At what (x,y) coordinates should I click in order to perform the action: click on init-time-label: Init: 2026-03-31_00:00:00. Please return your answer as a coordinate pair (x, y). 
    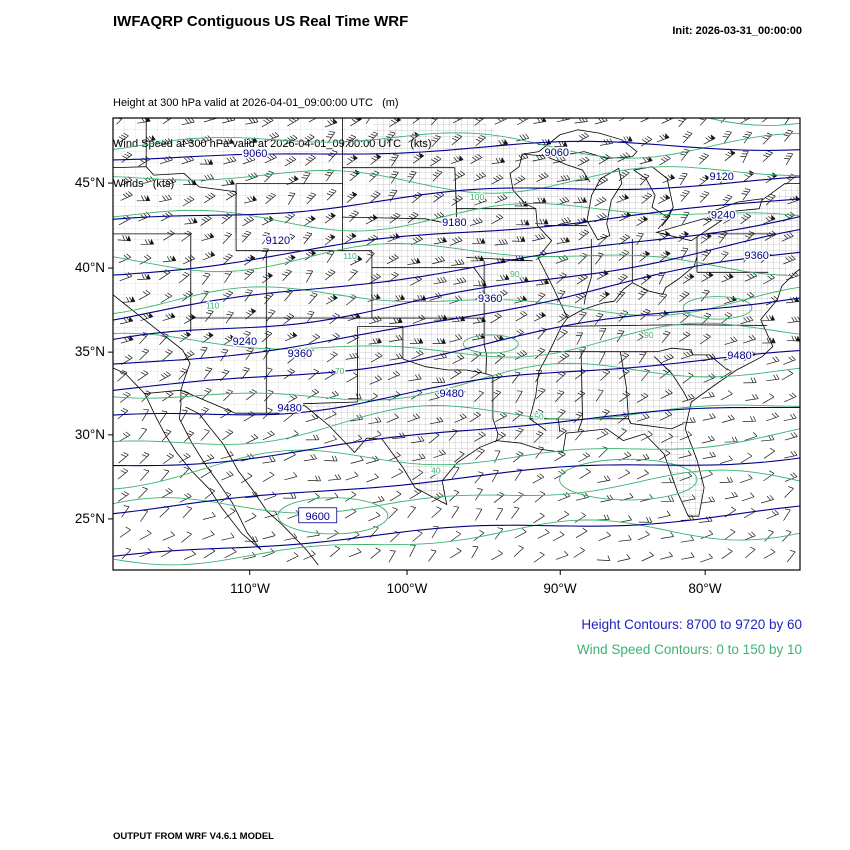
    Looking at the image, I should click on (737, 31).